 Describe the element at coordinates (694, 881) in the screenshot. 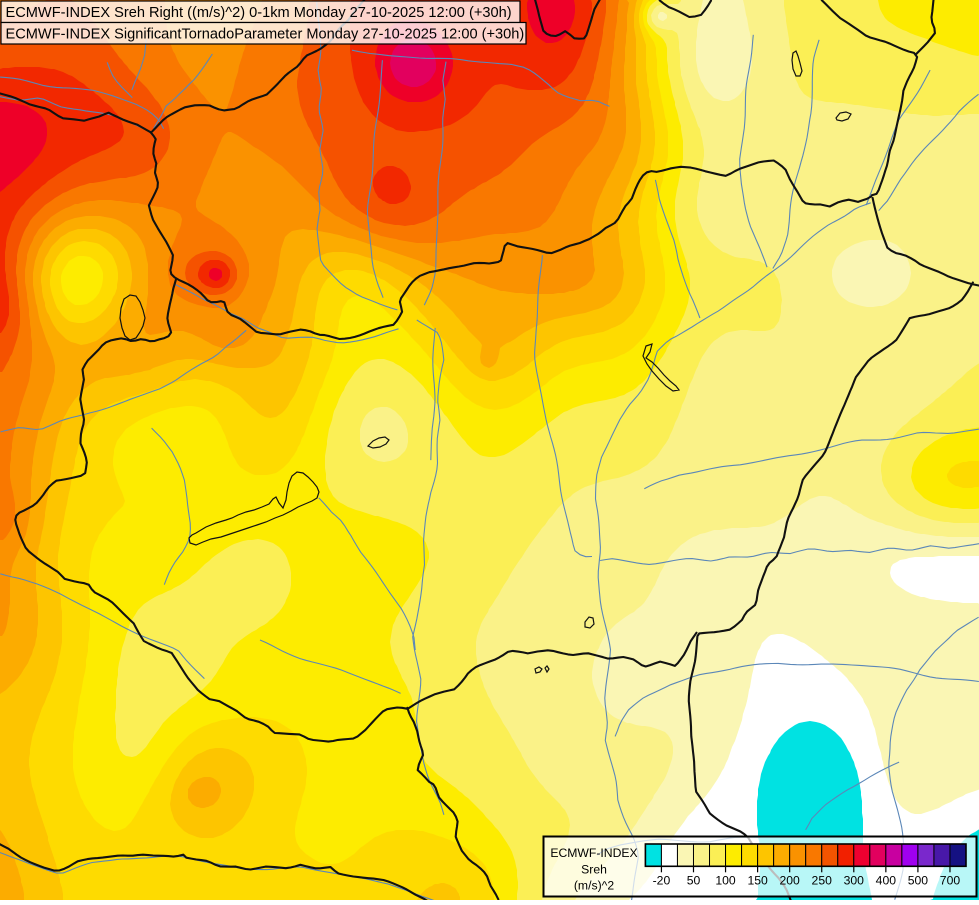

I see `svg-text: 50` at that location.